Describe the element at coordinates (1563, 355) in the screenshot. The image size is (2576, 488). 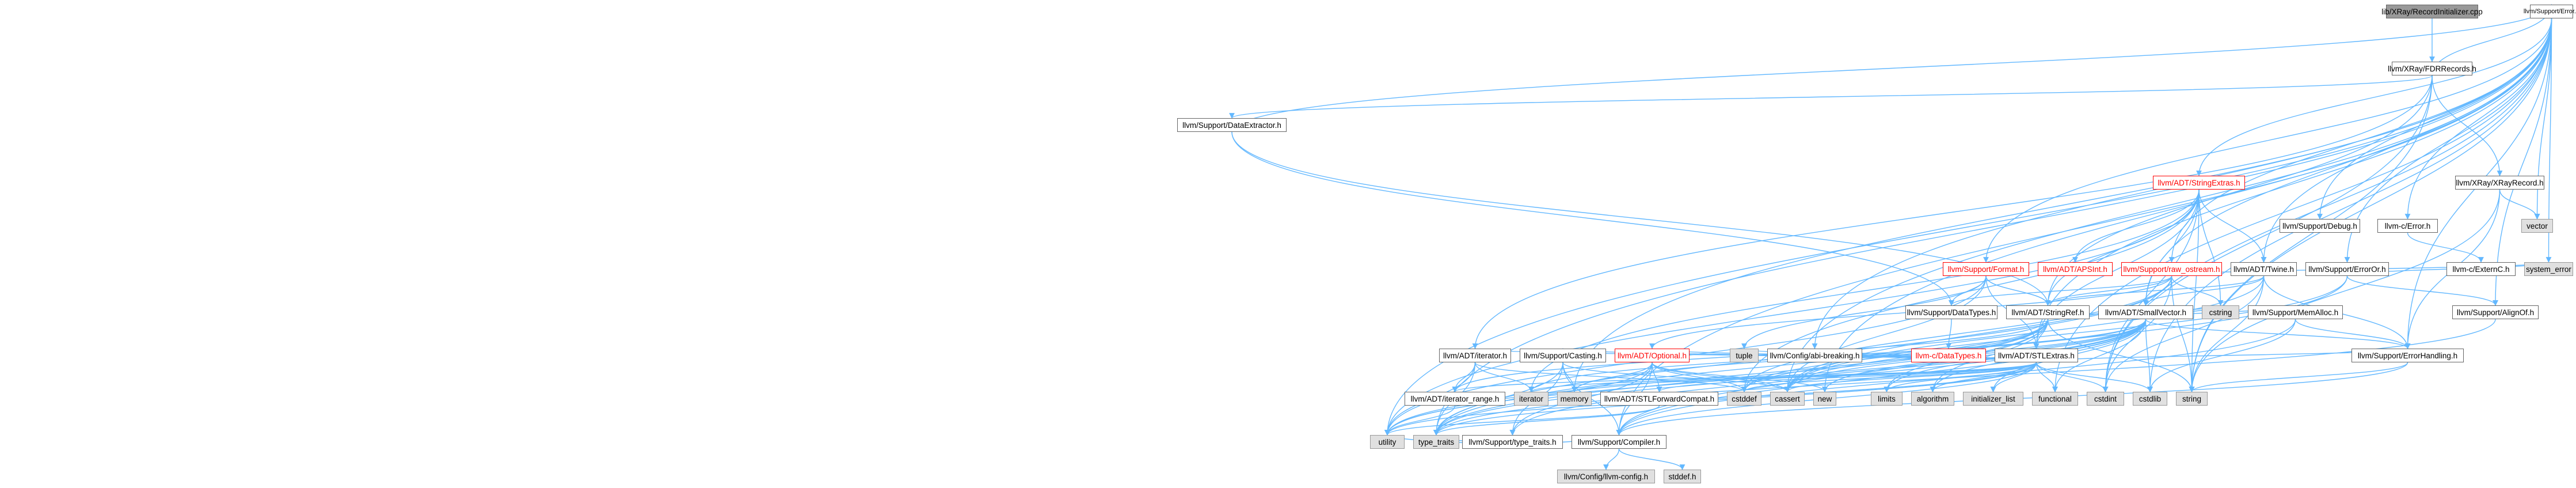
I see `node-casting-h: llvm/Support/Casting.h` at that location.